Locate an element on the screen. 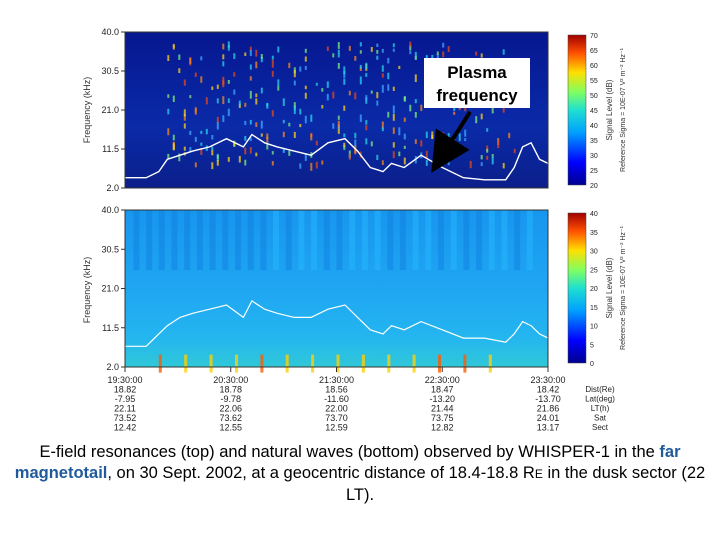 Image resolution: width=720 pixels, height=540 pixels. top-colorbar-reference: Reference Sigma = 10E-07 V² m⁻² Hz⁻¹ is located at coordinates (623, 109).